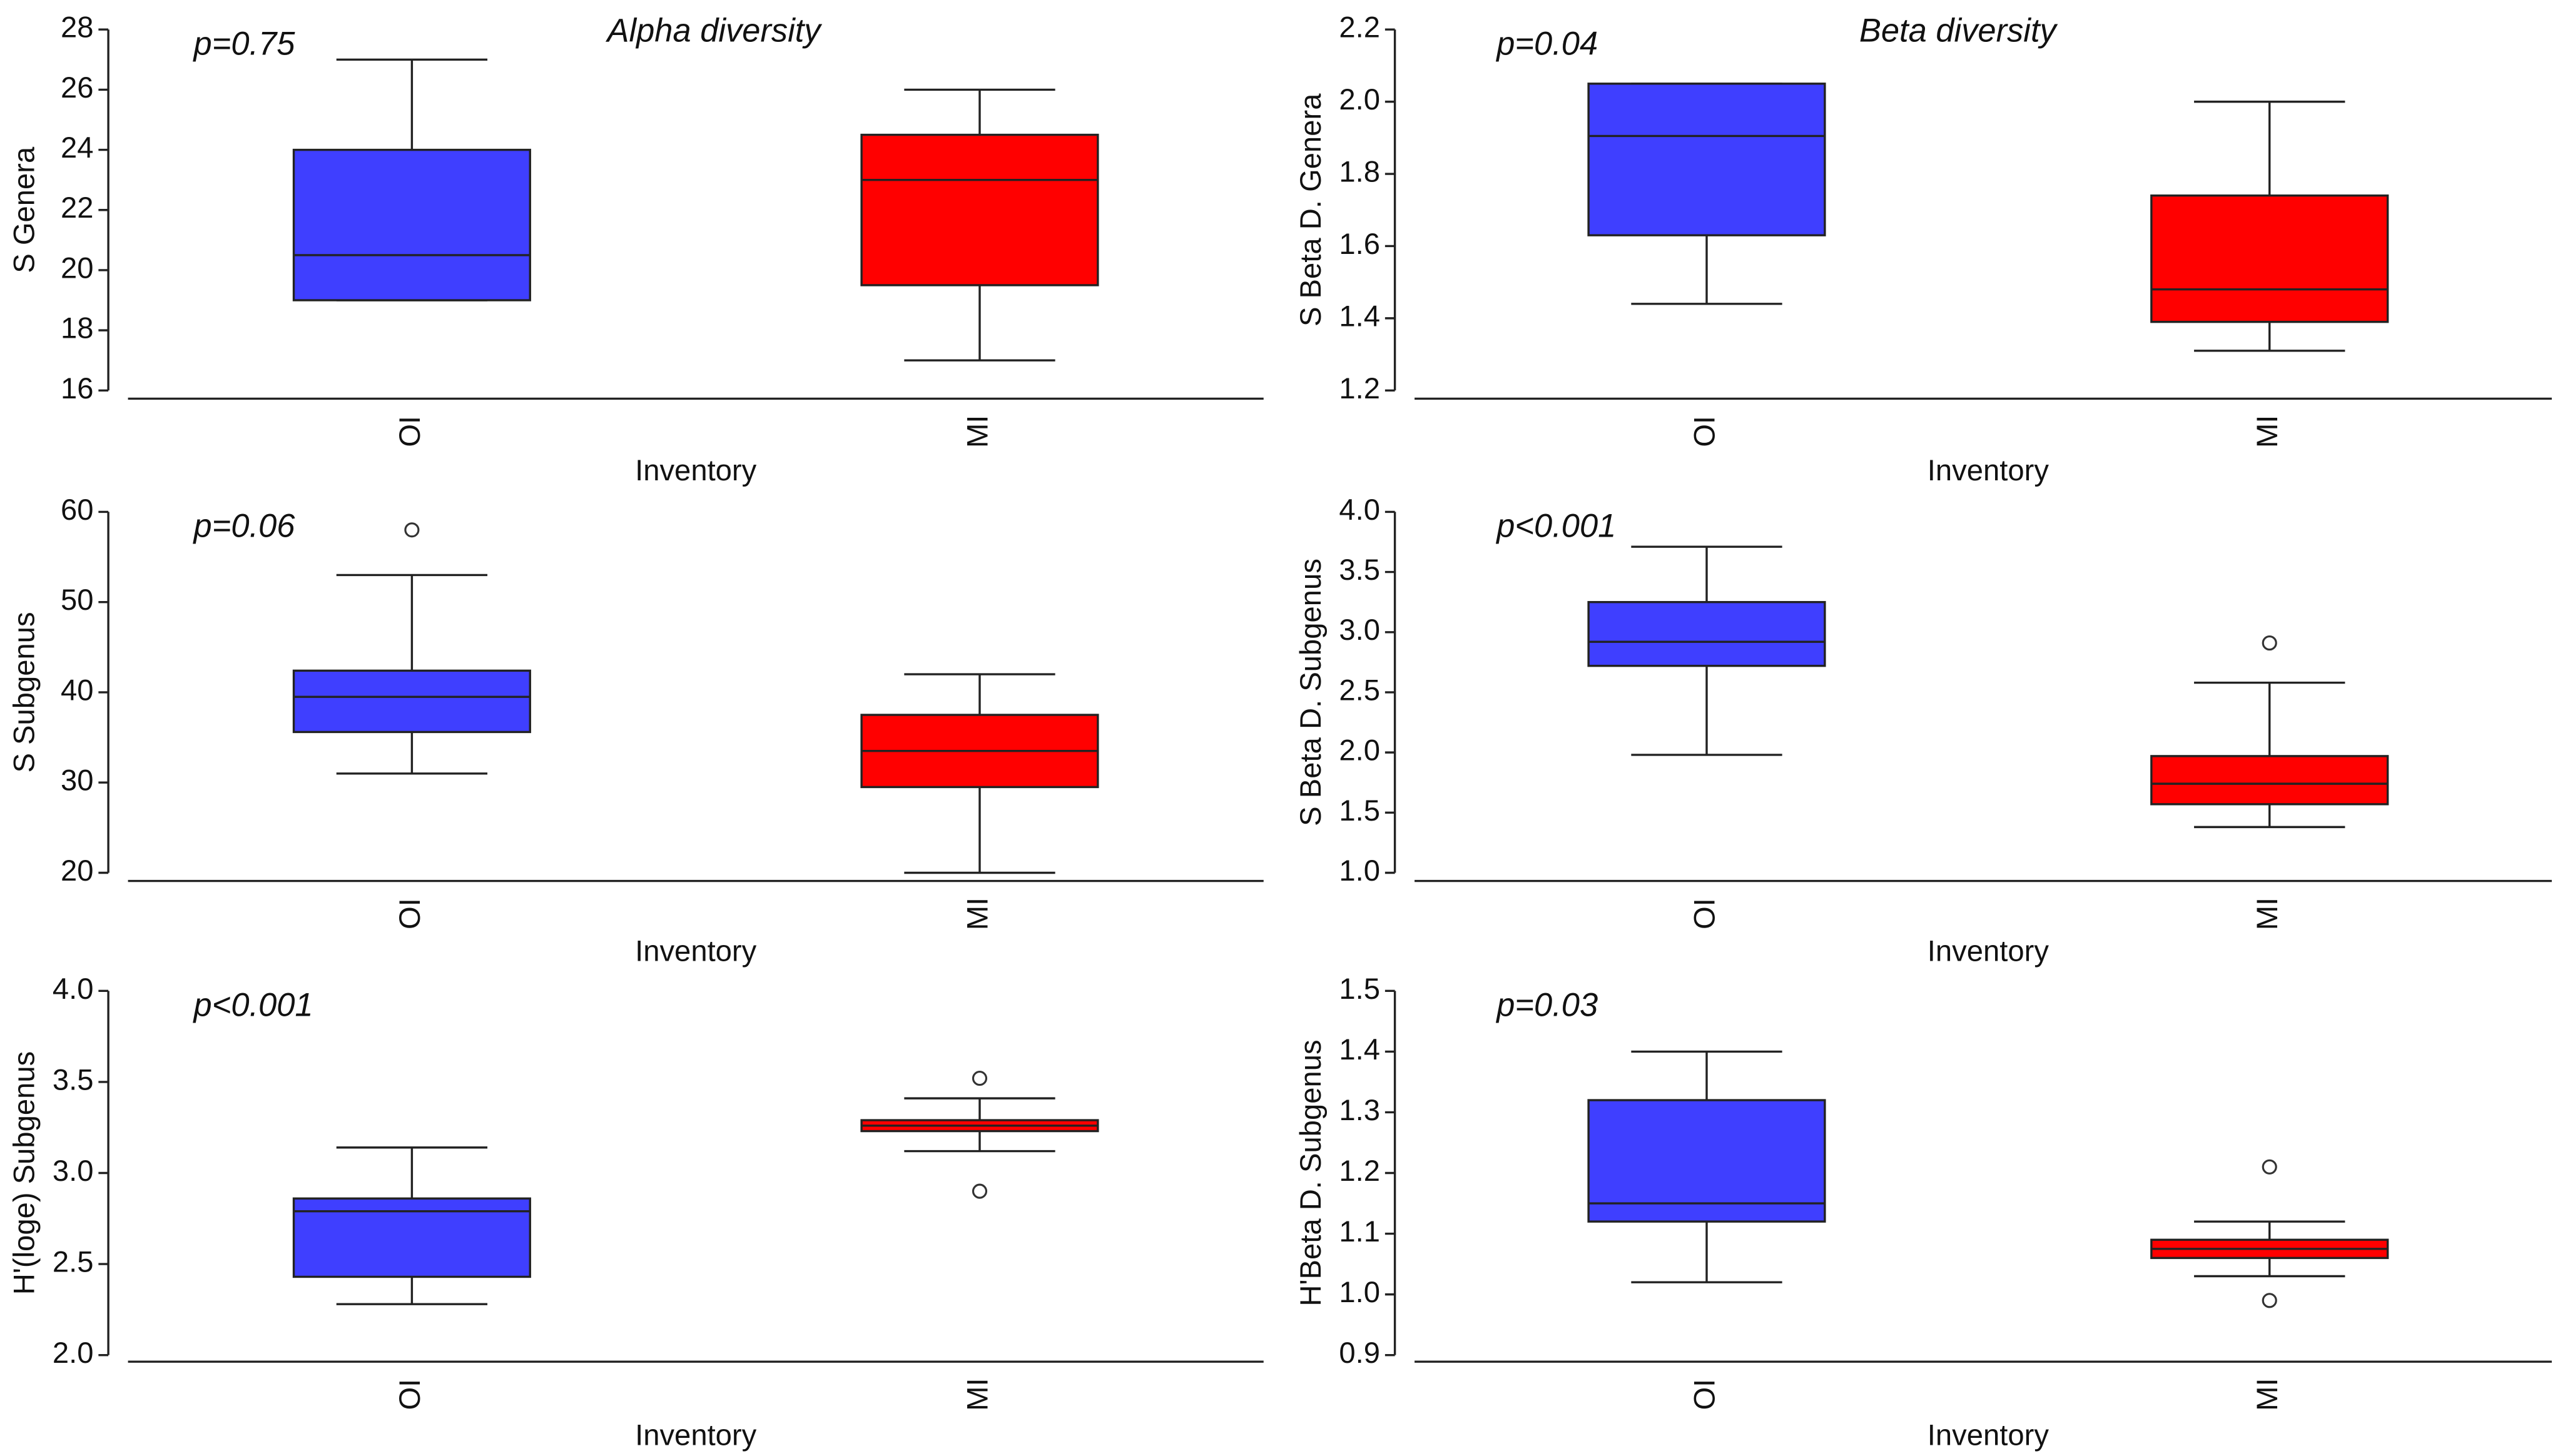 Image resolution: width=2560 pixels, height=1456 pixels. What do you see at coordinates (24, 210) in the screenshot?
I see `y-axis-label: S Genera` at bounding box center [24, 210].